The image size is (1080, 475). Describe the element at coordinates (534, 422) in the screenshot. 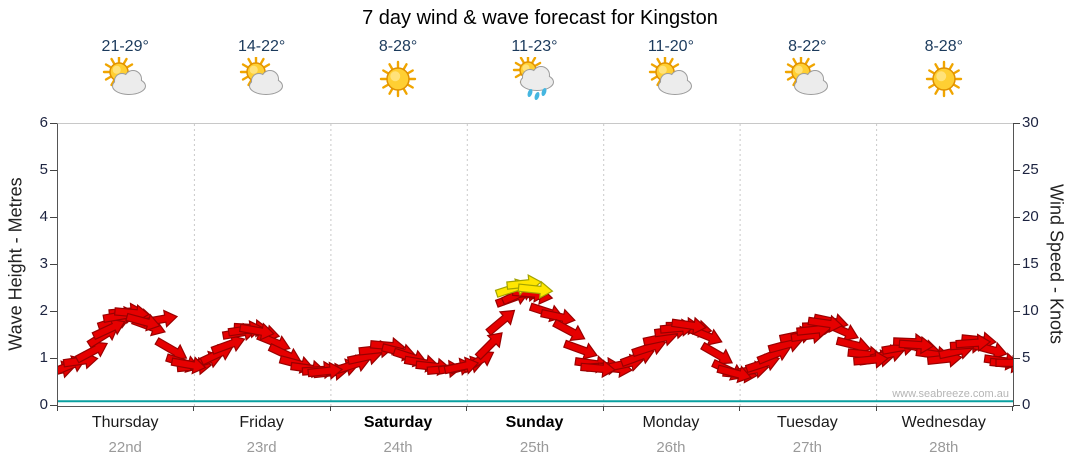

I see `day-name: Sunday` at that location.